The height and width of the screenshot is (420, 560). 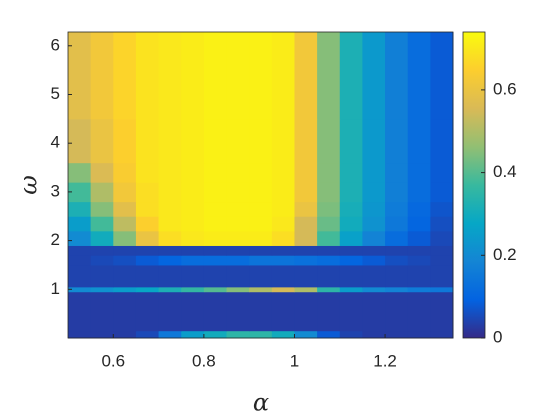 What do you see at coordinates (261, 403) in the screenshot?
I see `x-axis-label: α` at bounding box center [261, 403].